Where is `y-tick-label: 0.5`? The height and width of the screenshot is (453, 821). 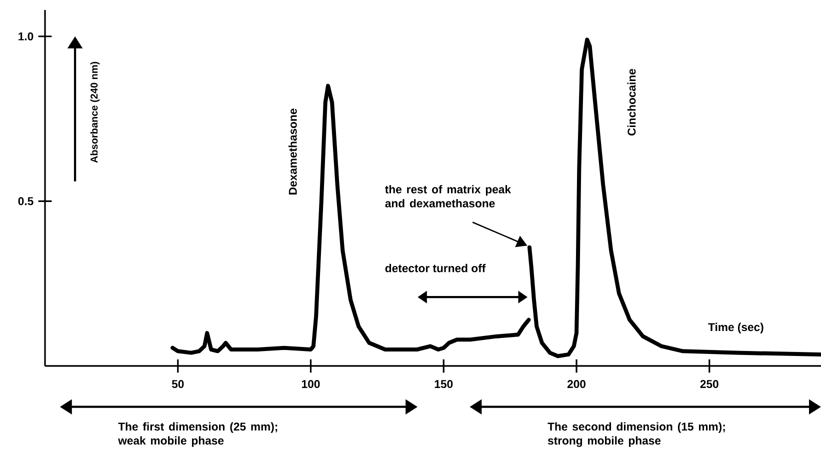
y-tick-label: 0.5 is located at coordinates (26, 201).